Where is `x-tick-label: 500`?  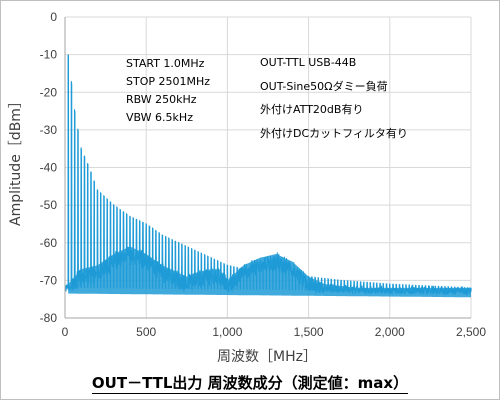
x-tick-label: 500 is located at coordinates (146, 332).